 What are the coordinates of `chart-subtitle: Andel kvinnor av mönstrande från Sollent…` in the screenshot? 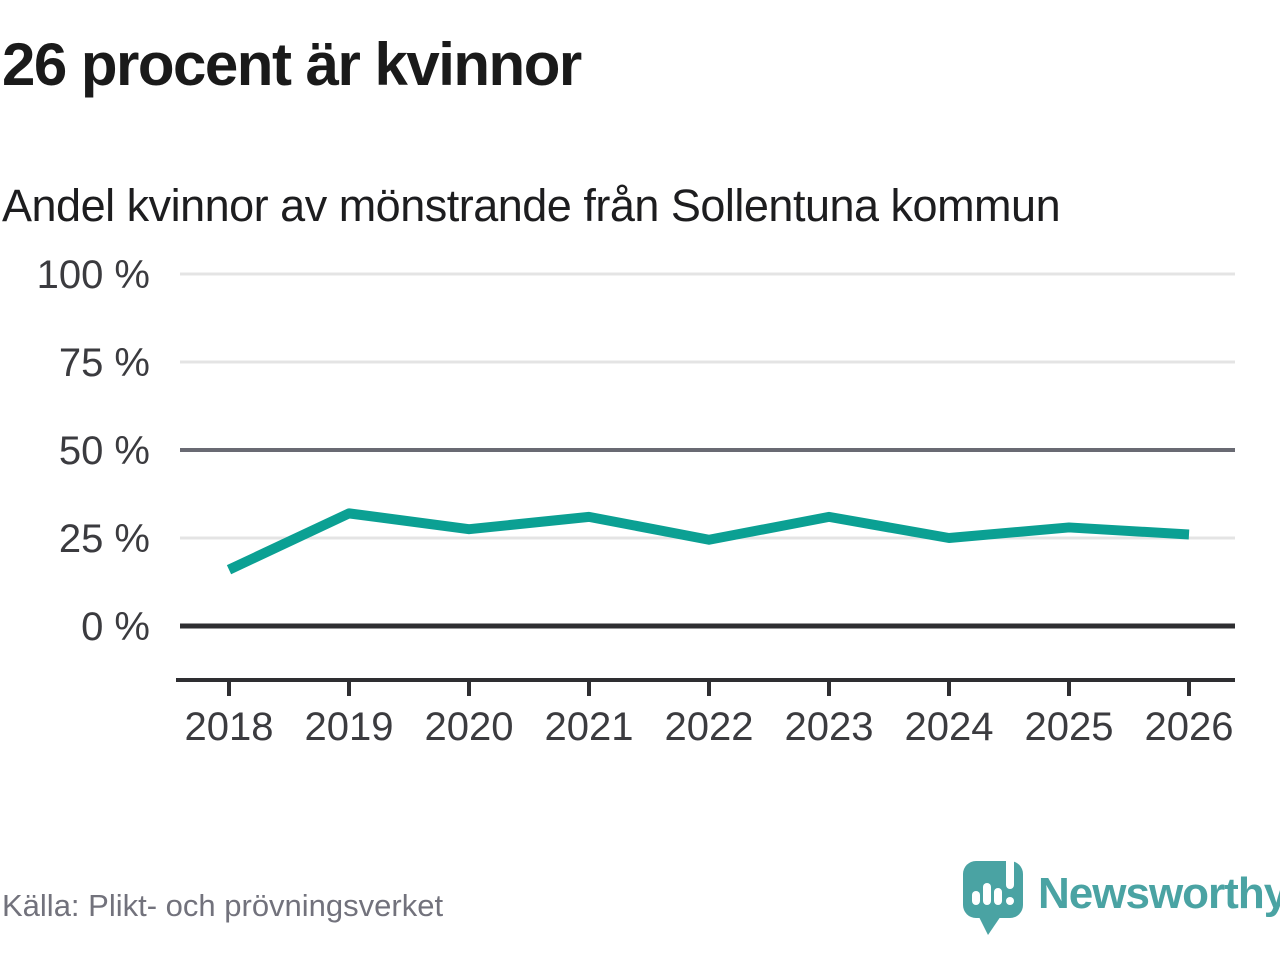 It's located at (531, 205).